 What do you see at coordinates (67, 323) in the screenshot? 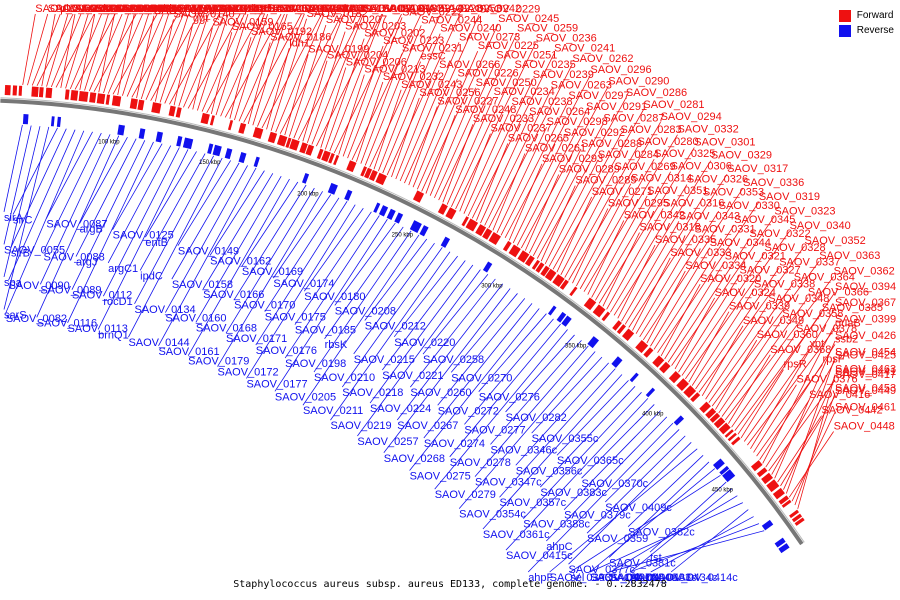
I see `feature-label: SAOV_0116` at bounding box center [67, 323].